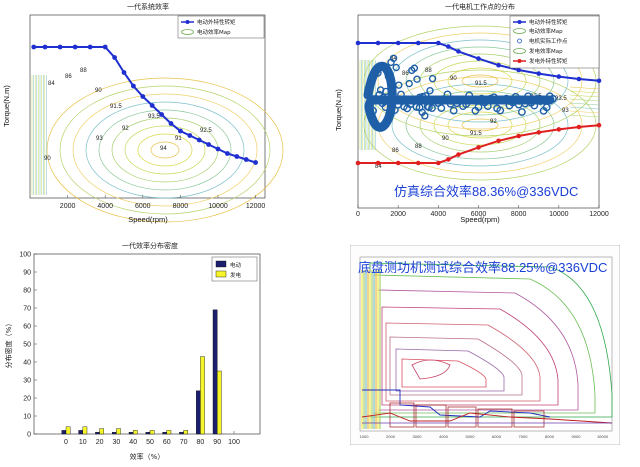 This screenshot has width=640, height=467. What do you see at coordinates (116, 107) in the screenshot?
I see `contour-label: 91.5` at bounding box center [116, 107].